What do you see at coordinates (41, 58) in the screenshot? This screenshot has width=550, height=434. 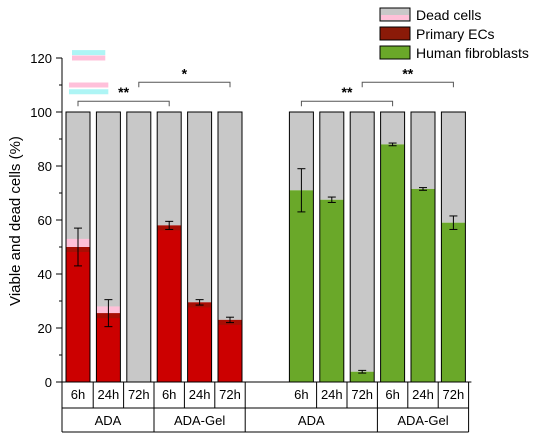 I see `y-tick-label: 120` at bounding box center [41, 58].